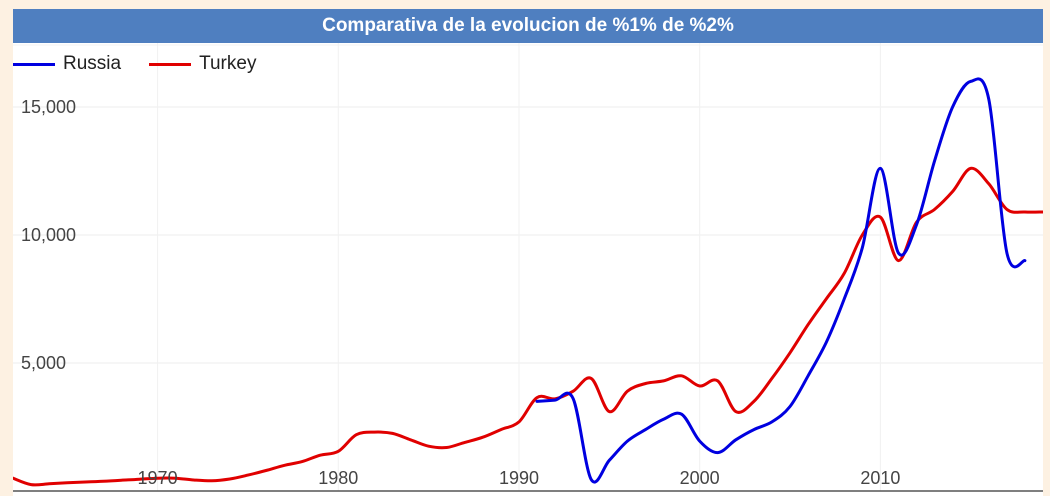 The height and width of the screenshot is (496, 1050). What do you see at coordinates (92, 63) in the screenshot?
I see `legend-label-russia: Russia` at bounding box center [92, 63].